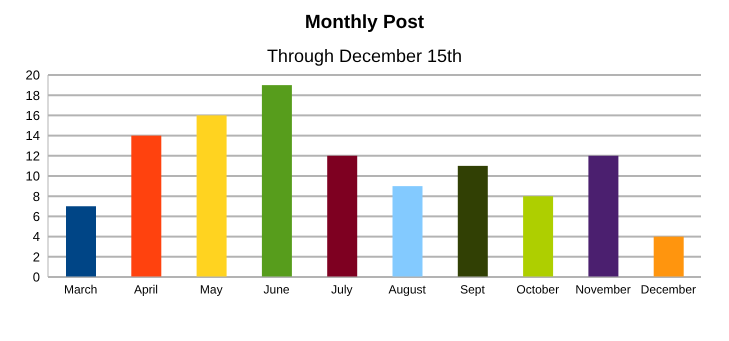  Describe the element at coordinates (342, 289) in the screenshot. I see `x-tick-label: July` at that location.